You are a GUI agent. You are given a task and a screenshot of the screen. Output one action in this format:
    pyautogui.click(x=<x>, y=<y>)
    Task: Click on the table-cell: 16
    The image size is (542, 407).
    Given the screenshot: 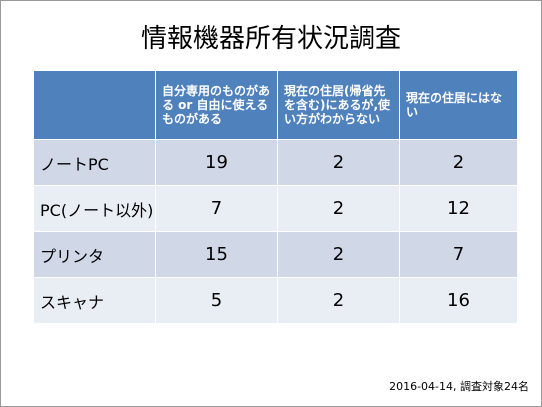 What is the action you would take?
    pyautogui.click(x=458, y=300)
    